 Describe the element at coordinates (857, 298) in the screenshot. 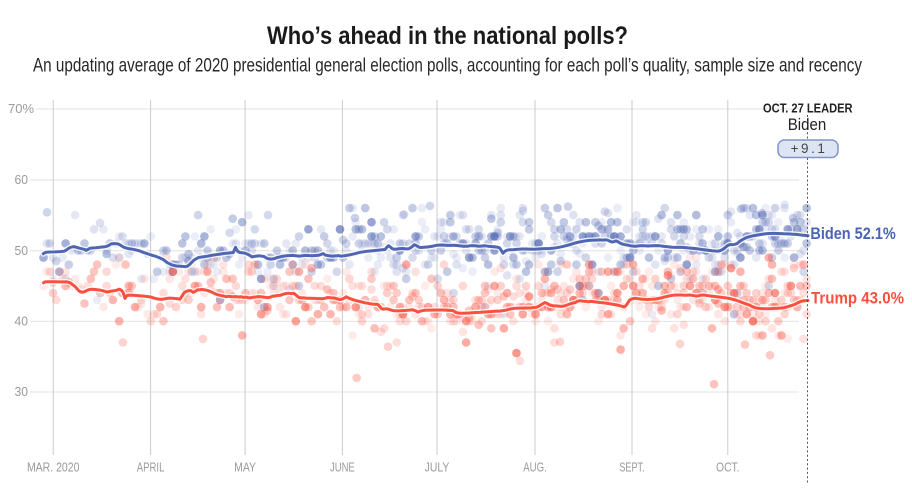

I see `svg-text: Trump 43.0%` at that location.